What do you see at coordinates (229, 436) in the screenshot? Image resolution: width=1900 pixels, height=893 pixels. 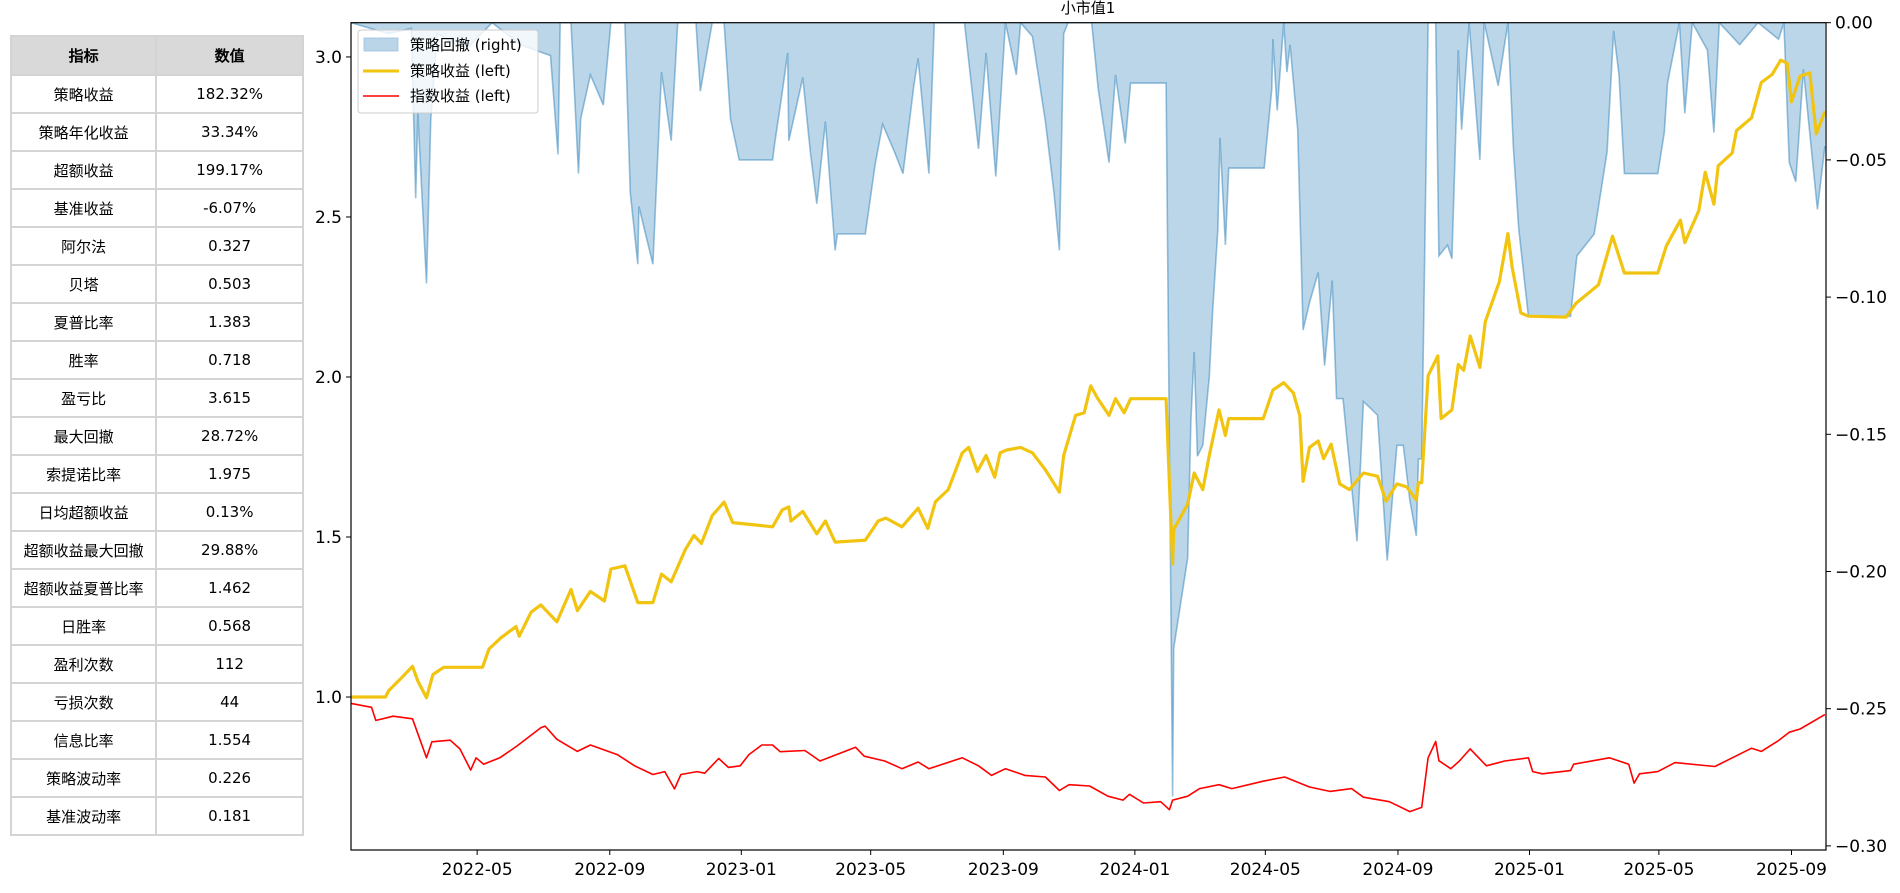 I see `metric-value: 28.72%` at bounding box center [229, 436].